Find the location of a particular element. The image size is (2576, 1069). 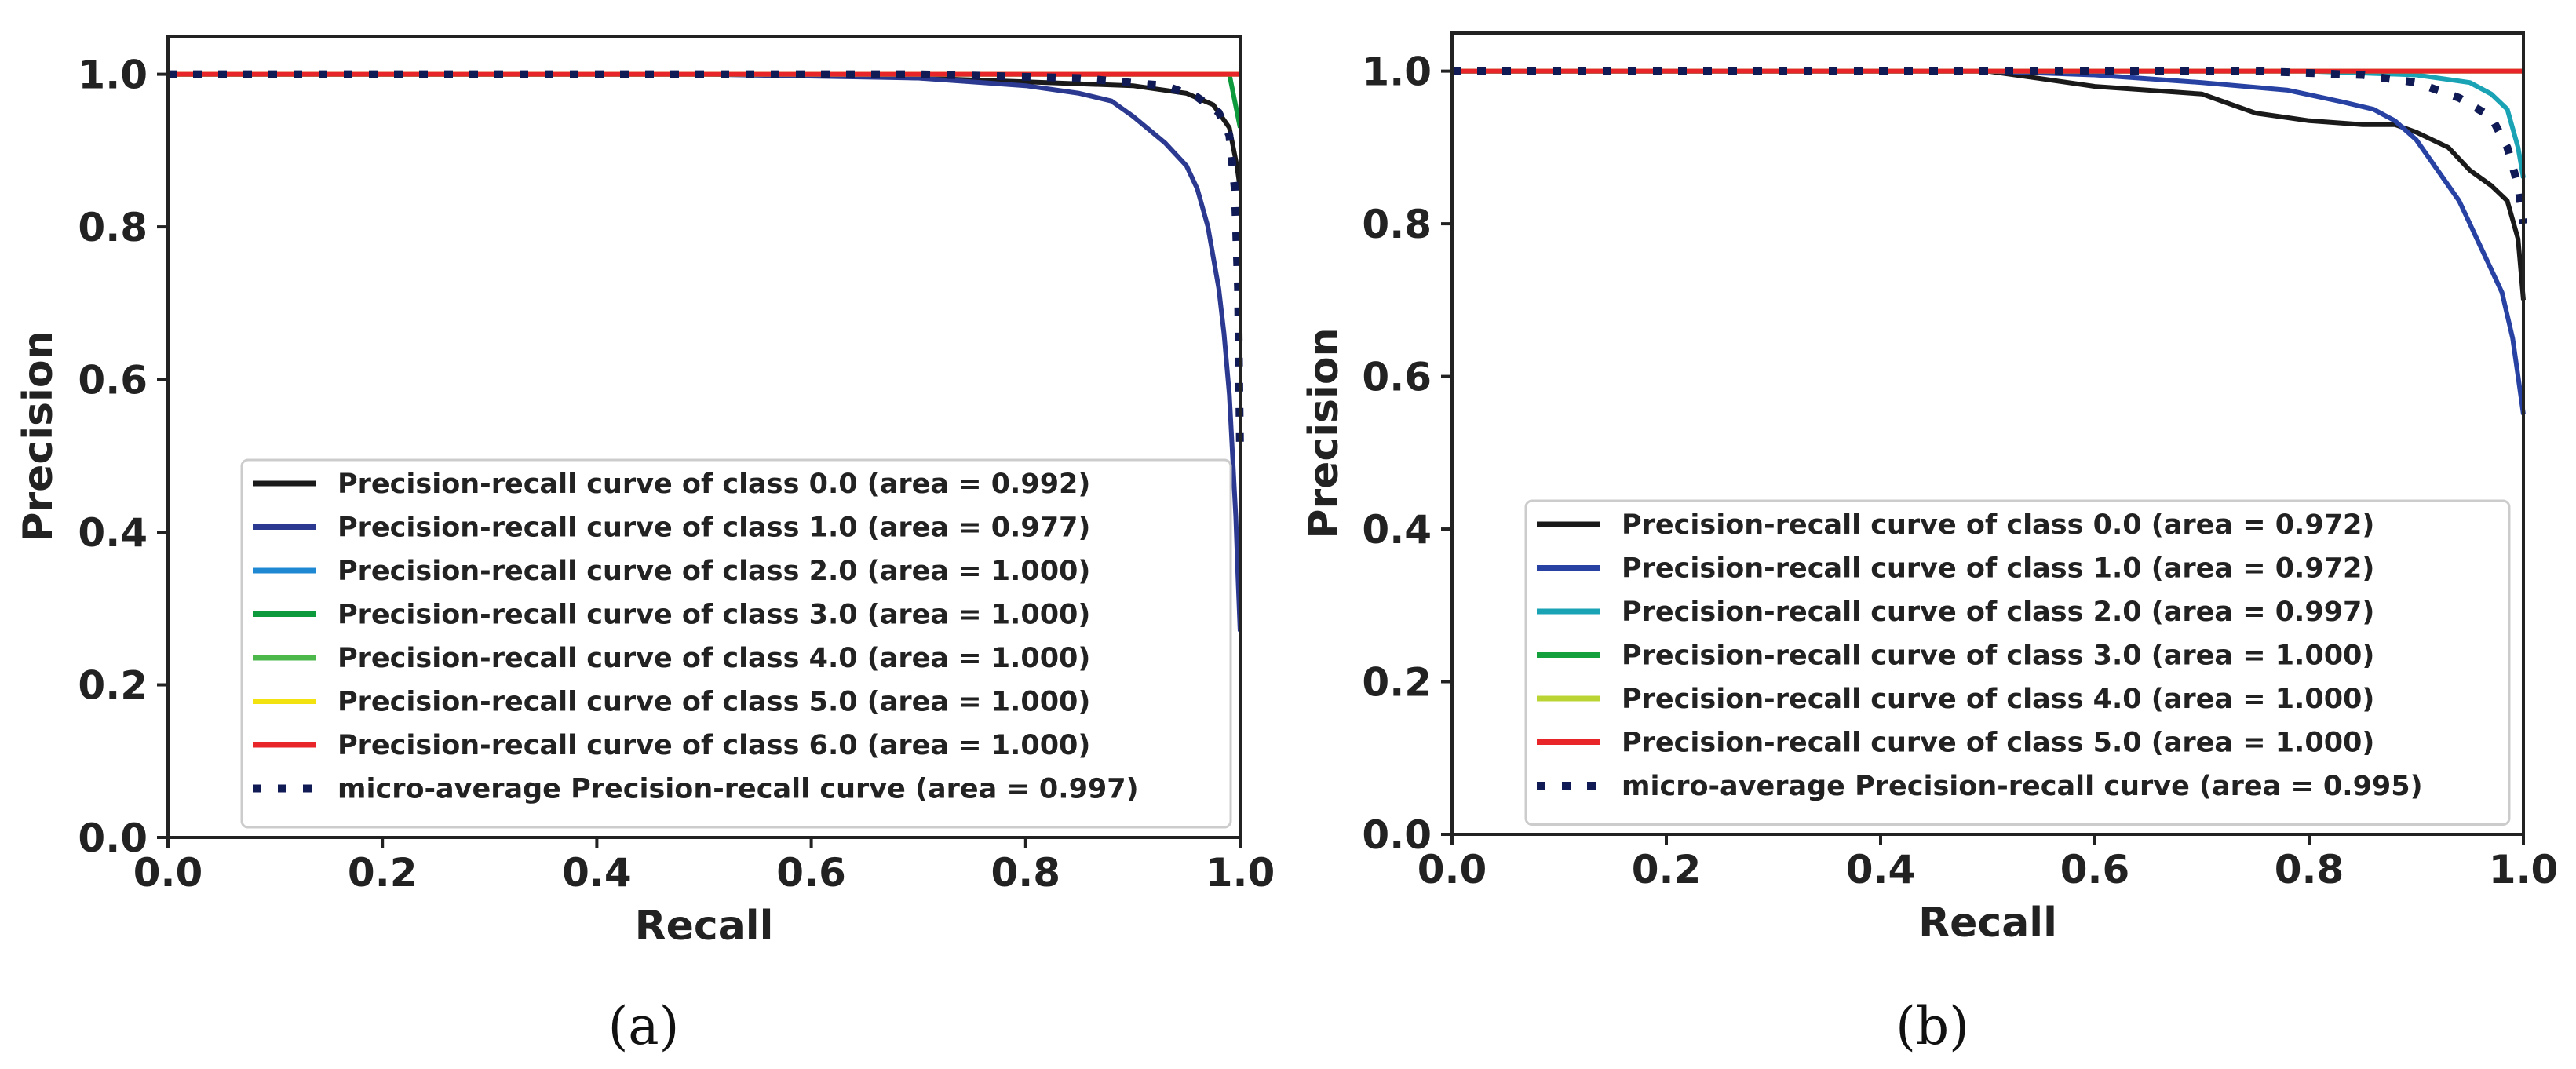

figure-caption: (b) is located at coordinates (1932, 1026).